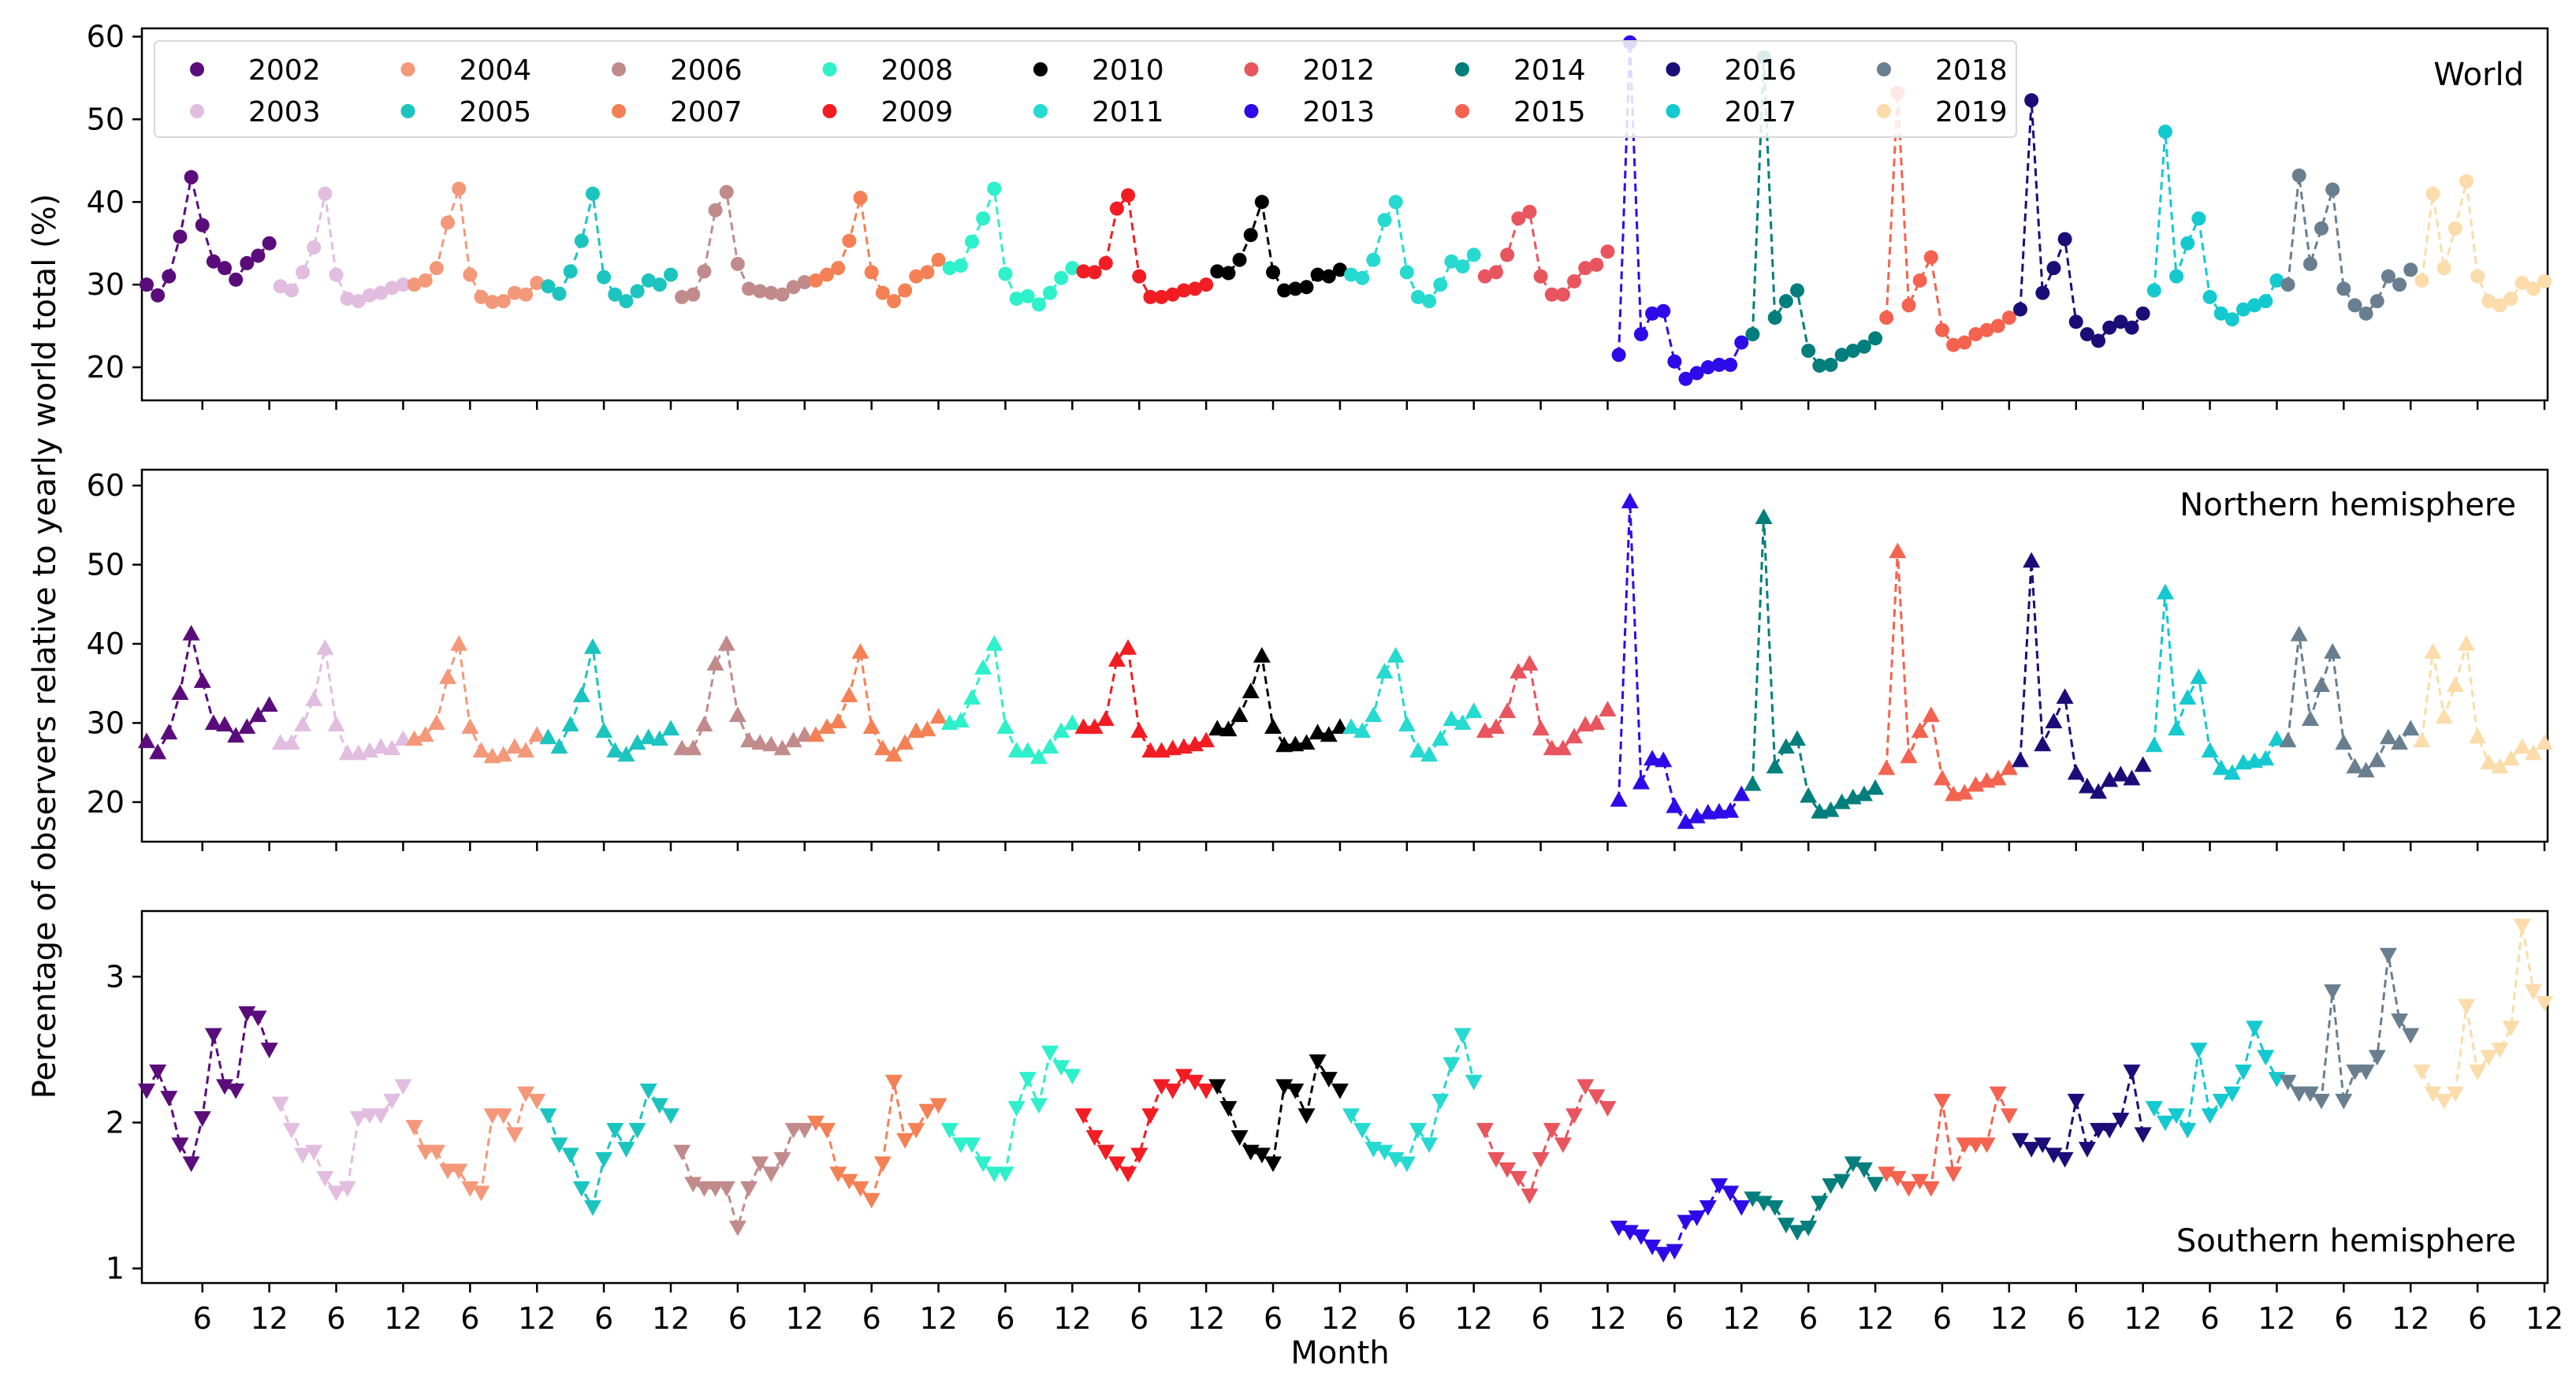 The image size is (2576, 1391). I want to click on series-2003, so click(341, 699).